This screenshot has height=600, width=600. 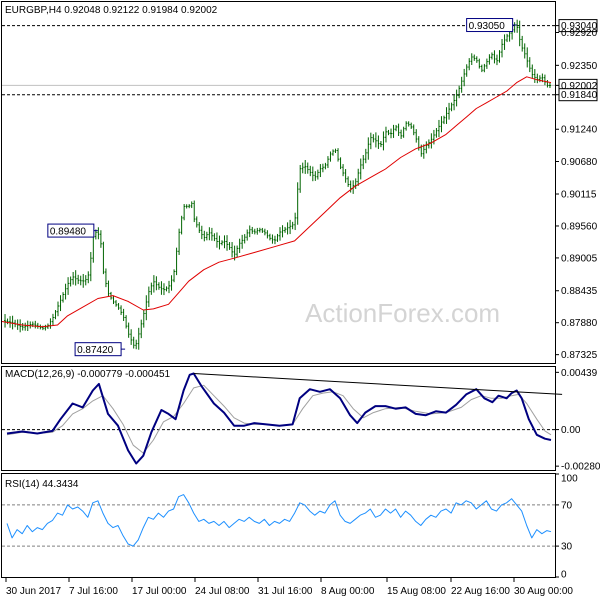 I want to click on annotation-label: 0.87420, so click(x=95, y=350).